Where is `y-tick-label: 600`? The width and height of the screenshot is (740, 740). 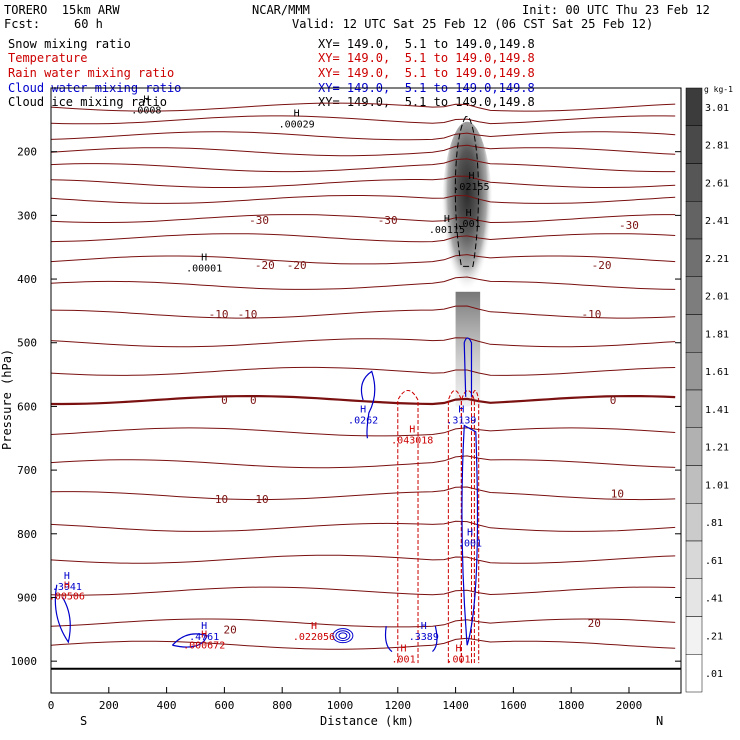 y-tick-label: 600 is located at coordinates (27, 406).